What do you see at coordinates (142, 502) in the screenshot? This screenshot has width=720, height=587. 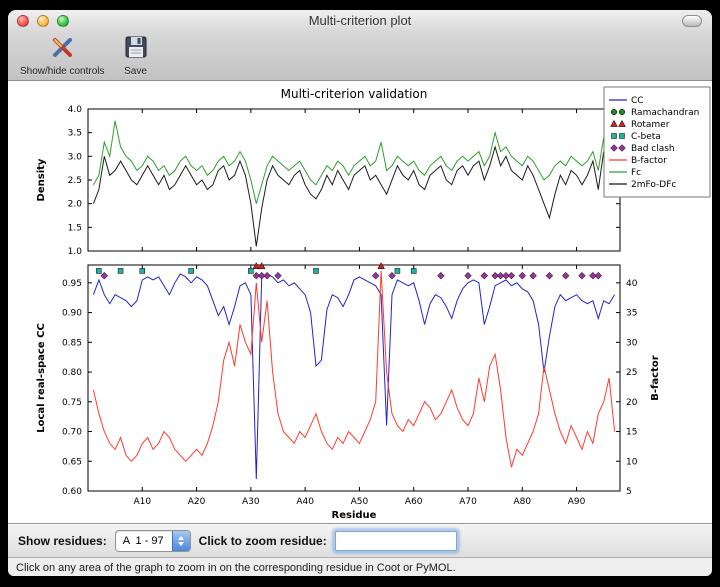 I see `svg-text: A10` at bounding box center [142, 502].